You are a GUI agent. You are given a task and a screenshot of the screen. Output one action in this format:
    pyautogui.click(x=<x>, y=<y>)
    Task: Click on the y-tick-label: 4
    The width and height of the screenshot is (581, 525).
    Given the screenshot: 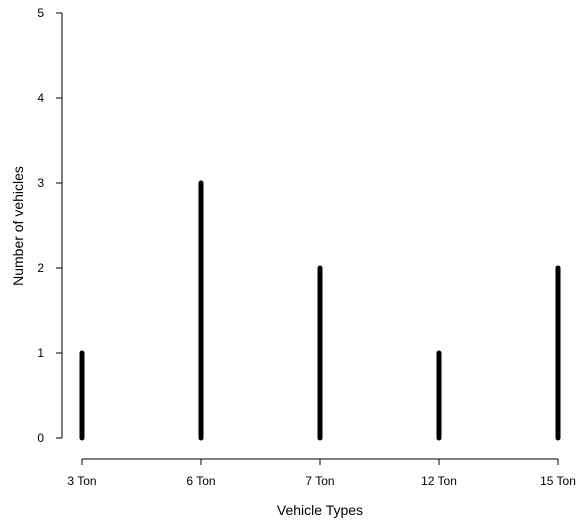 What is the action you would take?
    pyautogui.click(x=40, y=98)
    